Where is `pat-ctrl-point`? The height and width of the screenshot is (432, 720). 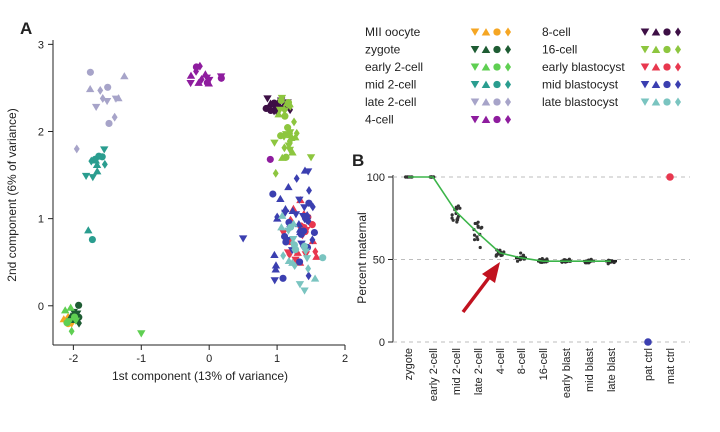 pat-ctrl-point is located at coordinates (648, 342).